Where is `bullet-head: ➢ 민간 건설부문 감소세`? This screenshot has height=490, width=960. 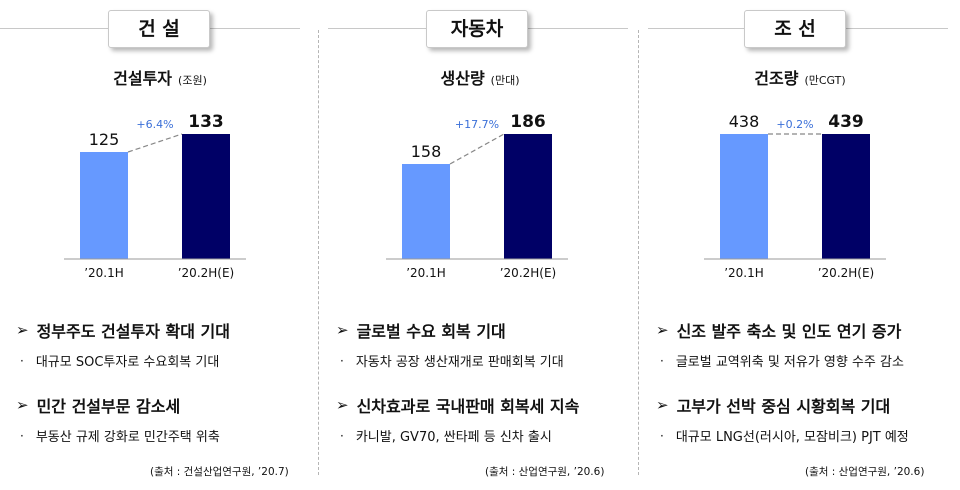 bullet-head: ➢ 민간 건설부문 감소세 is located at coordinates (168, 405).